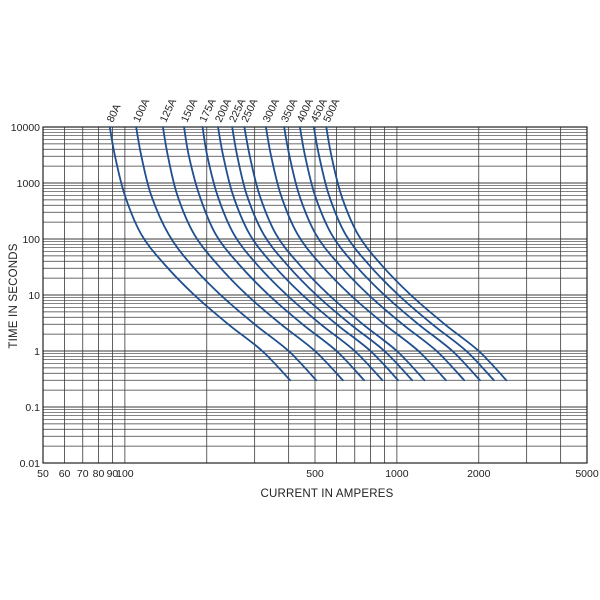  I want to click on y-tick-label: 0.1, so click(32, 408).